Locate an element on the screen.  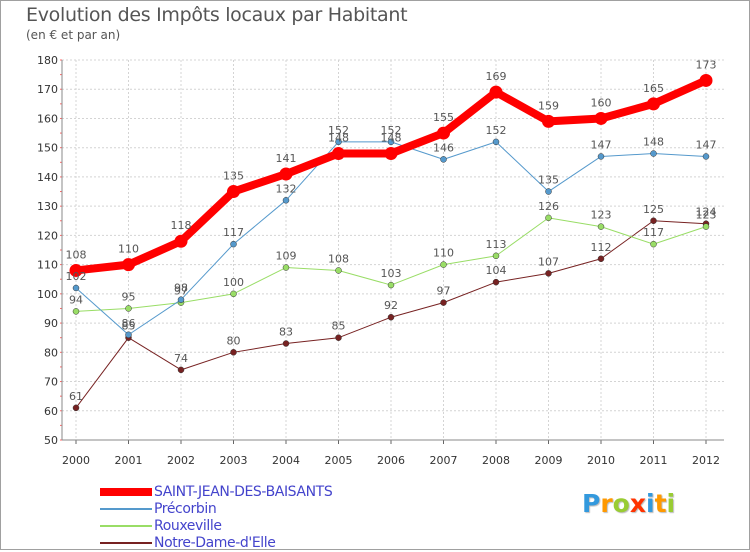
data-label: 83 is located at coordinates (286, 332).